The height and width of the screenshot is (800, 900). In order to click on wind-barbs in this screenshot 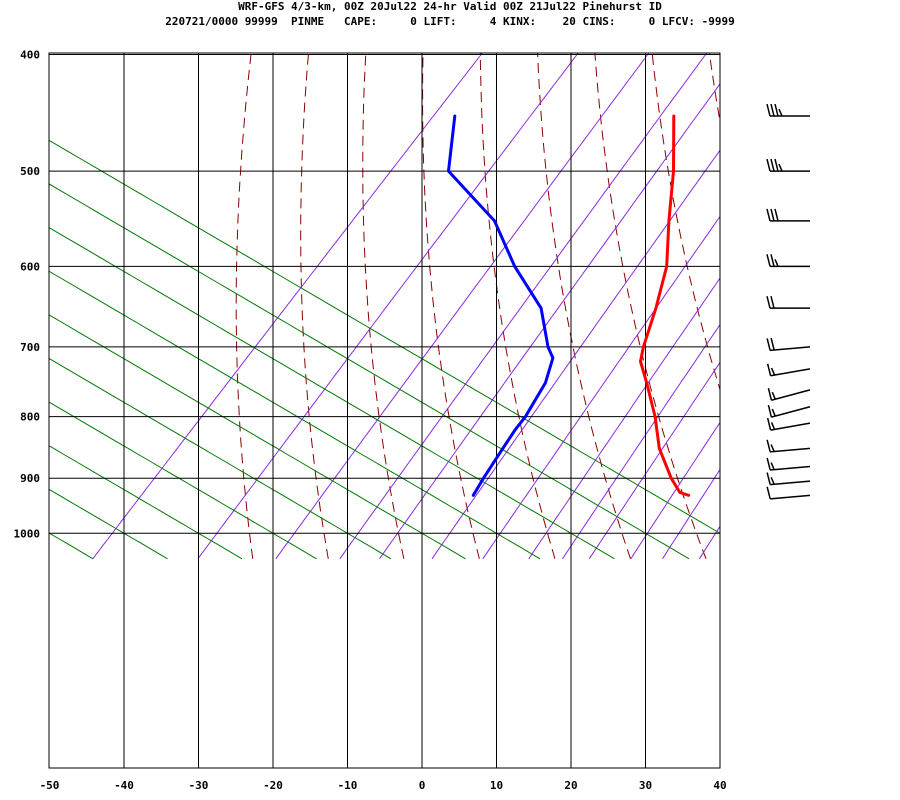, I will do `click(788, 301)`.